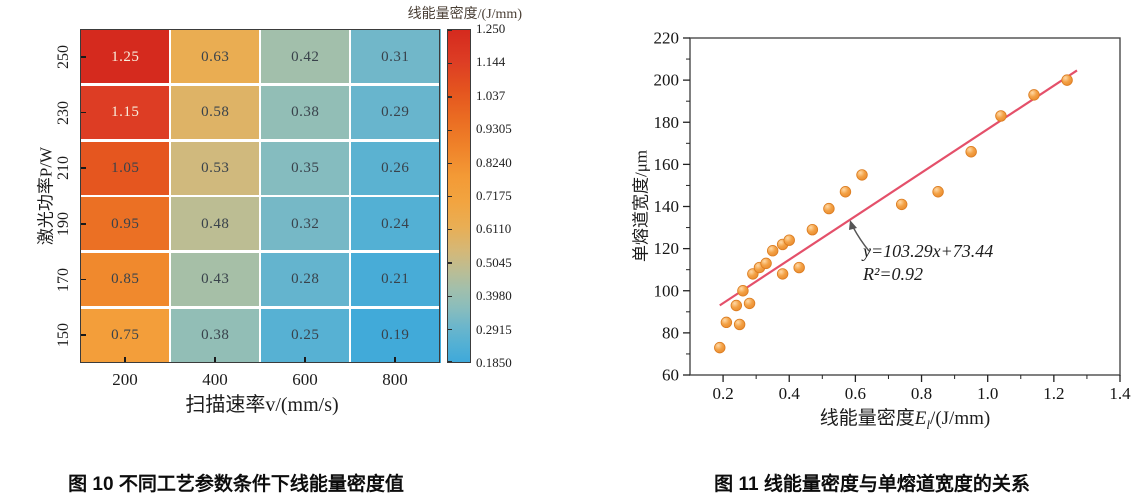 The image size is (1148, 502). What do you see at coordinates (494, 362) in the screenshot?
I see `colorbar-tick-label: 0.1850` at bounding box center [494, 362].